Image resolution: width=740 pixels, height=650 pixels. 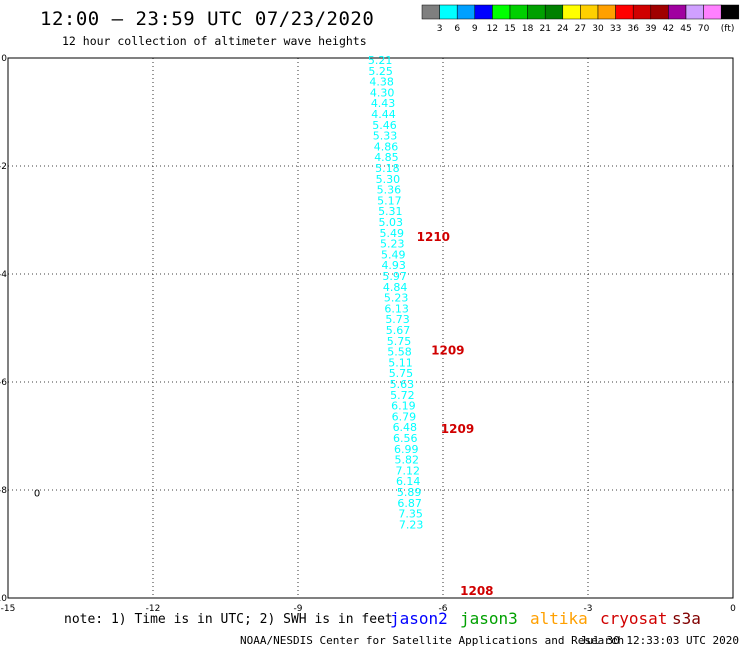 I want to click on legend-label: 24, so click(x=563, y=29).